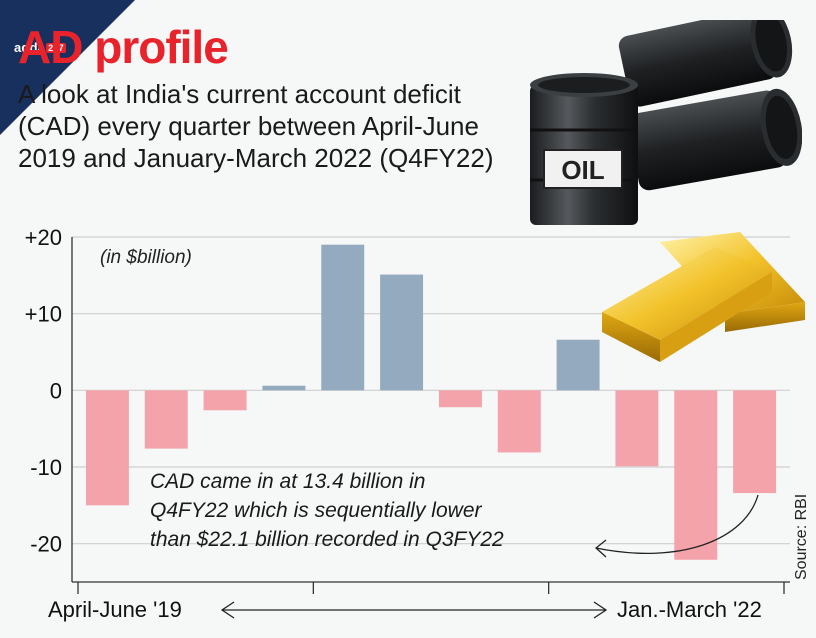 The width and height of the screenshot is (816, 638). What do you see at coordinates (696, 475) in the screenshot?
I see `bar-q3fy22` at bounding box center [696, 475].